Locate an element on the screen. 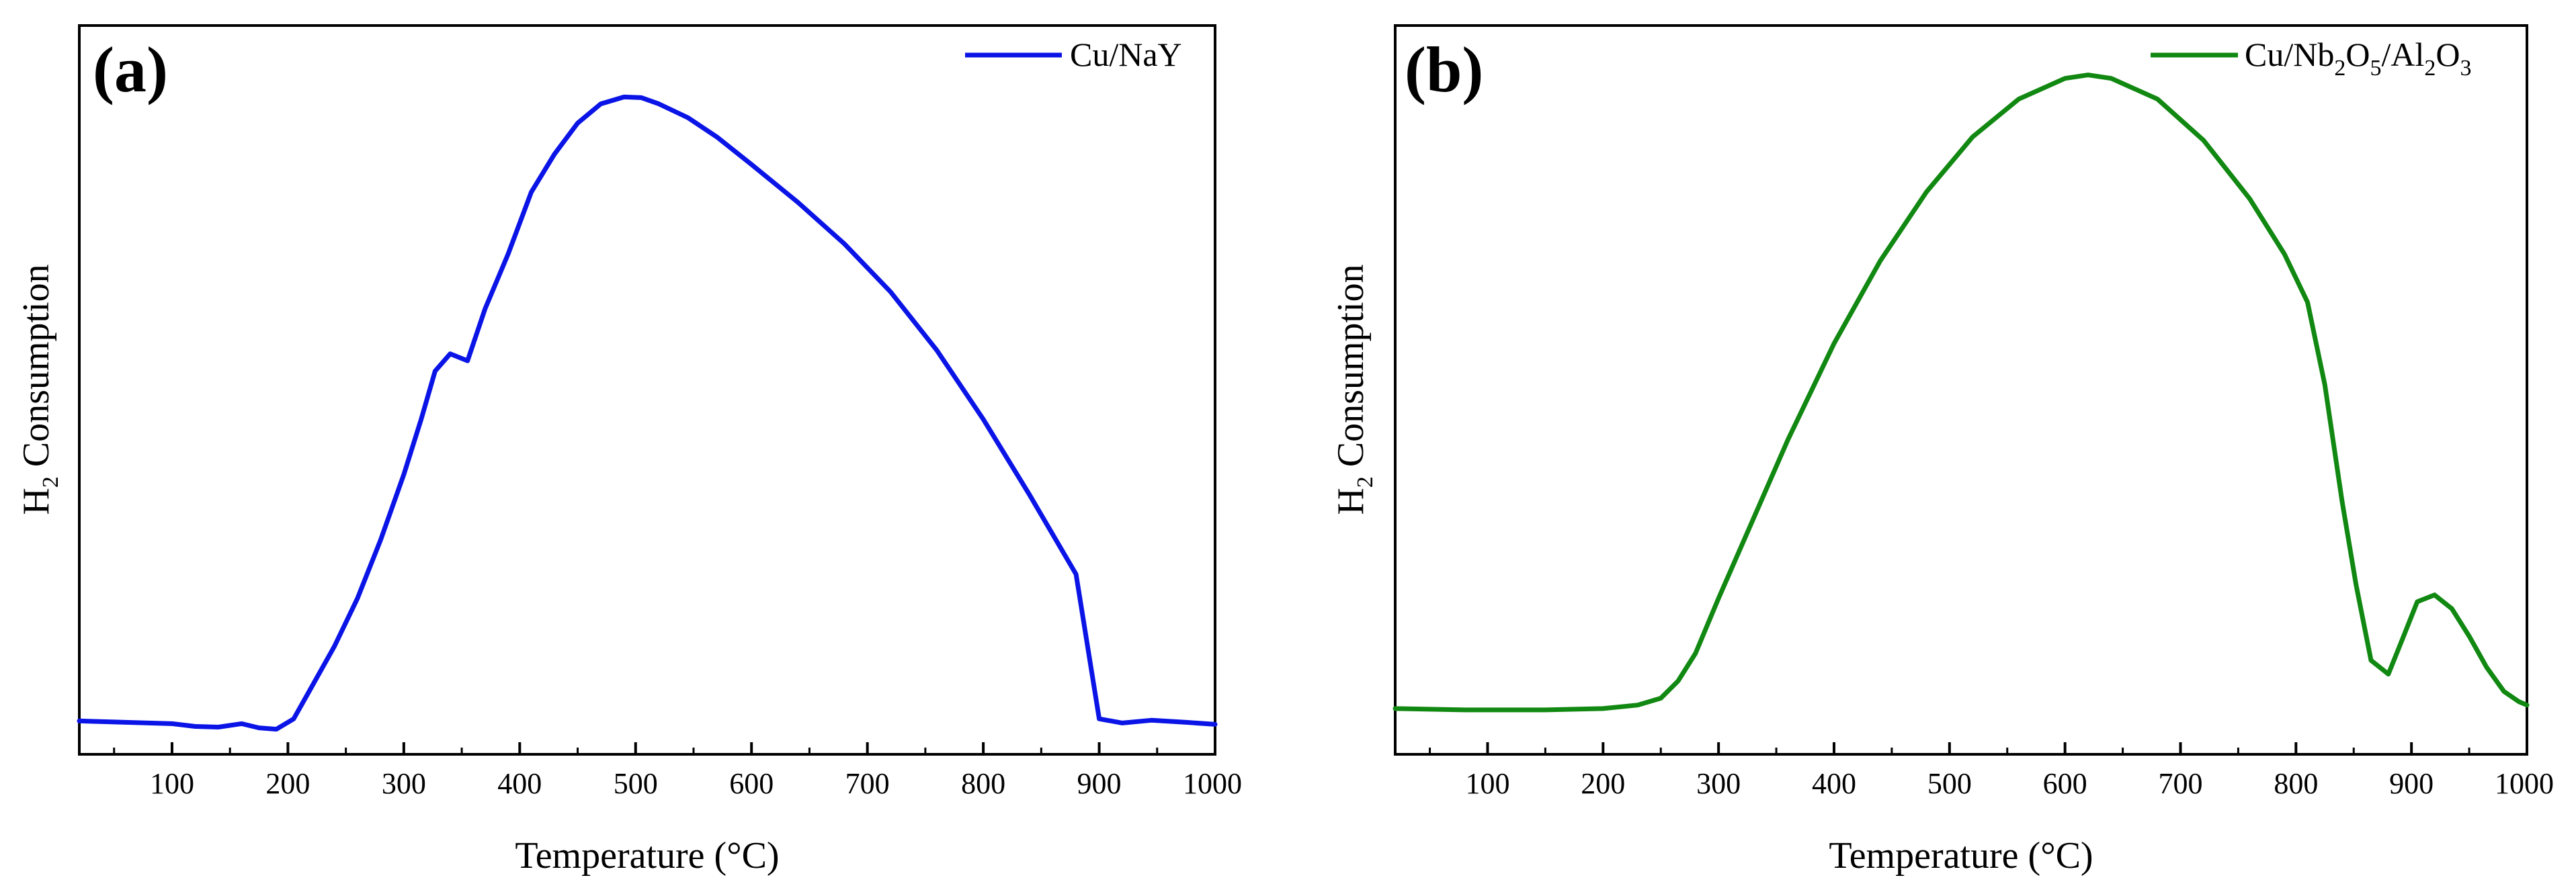 This screenshot has height=892, width=2576. x-tick-label-a-200: 200 is located at coordinates (287, 783).